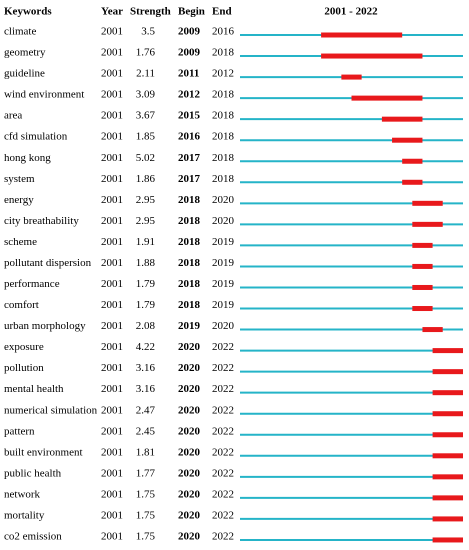 This screenshot has height=550, width=469. I want to click on keyword: cfd simulation, so click(36, 137).